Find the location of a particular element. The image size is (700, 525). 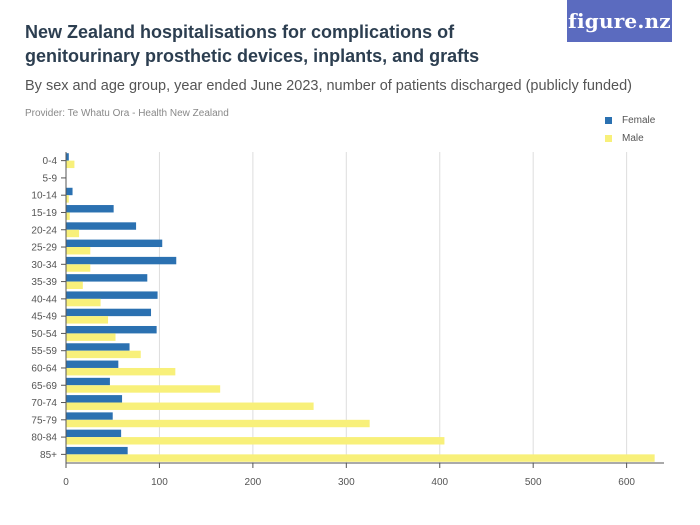

legend-label-female: Female is located at coordinates (639, 120).